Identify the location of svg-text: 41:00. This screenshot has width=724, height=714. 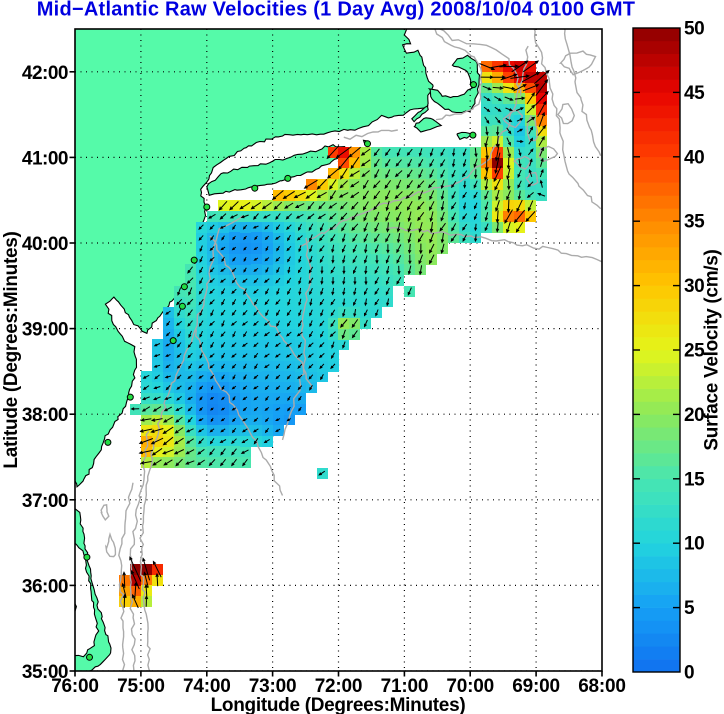
(45, 158).